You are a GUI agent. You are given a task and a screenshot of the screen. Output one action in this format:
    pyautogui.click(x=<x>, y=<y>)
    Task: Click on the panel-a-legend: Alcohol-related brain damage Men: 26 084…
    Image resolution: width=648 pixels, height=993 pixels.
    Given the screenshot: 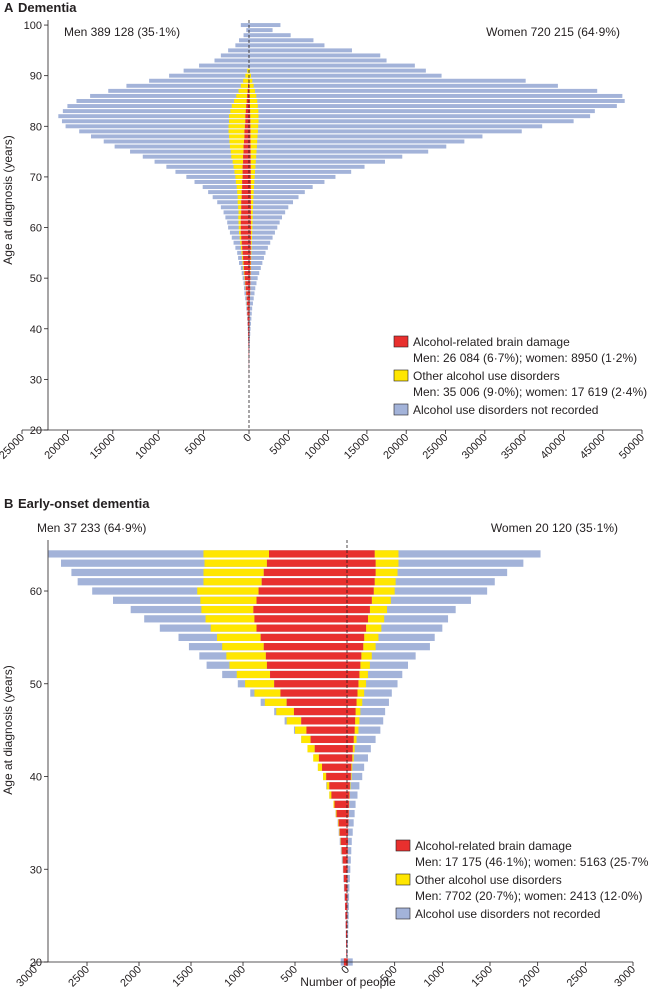 What is the action you would take?
    pyautogui.click(x=520, y=376)
    